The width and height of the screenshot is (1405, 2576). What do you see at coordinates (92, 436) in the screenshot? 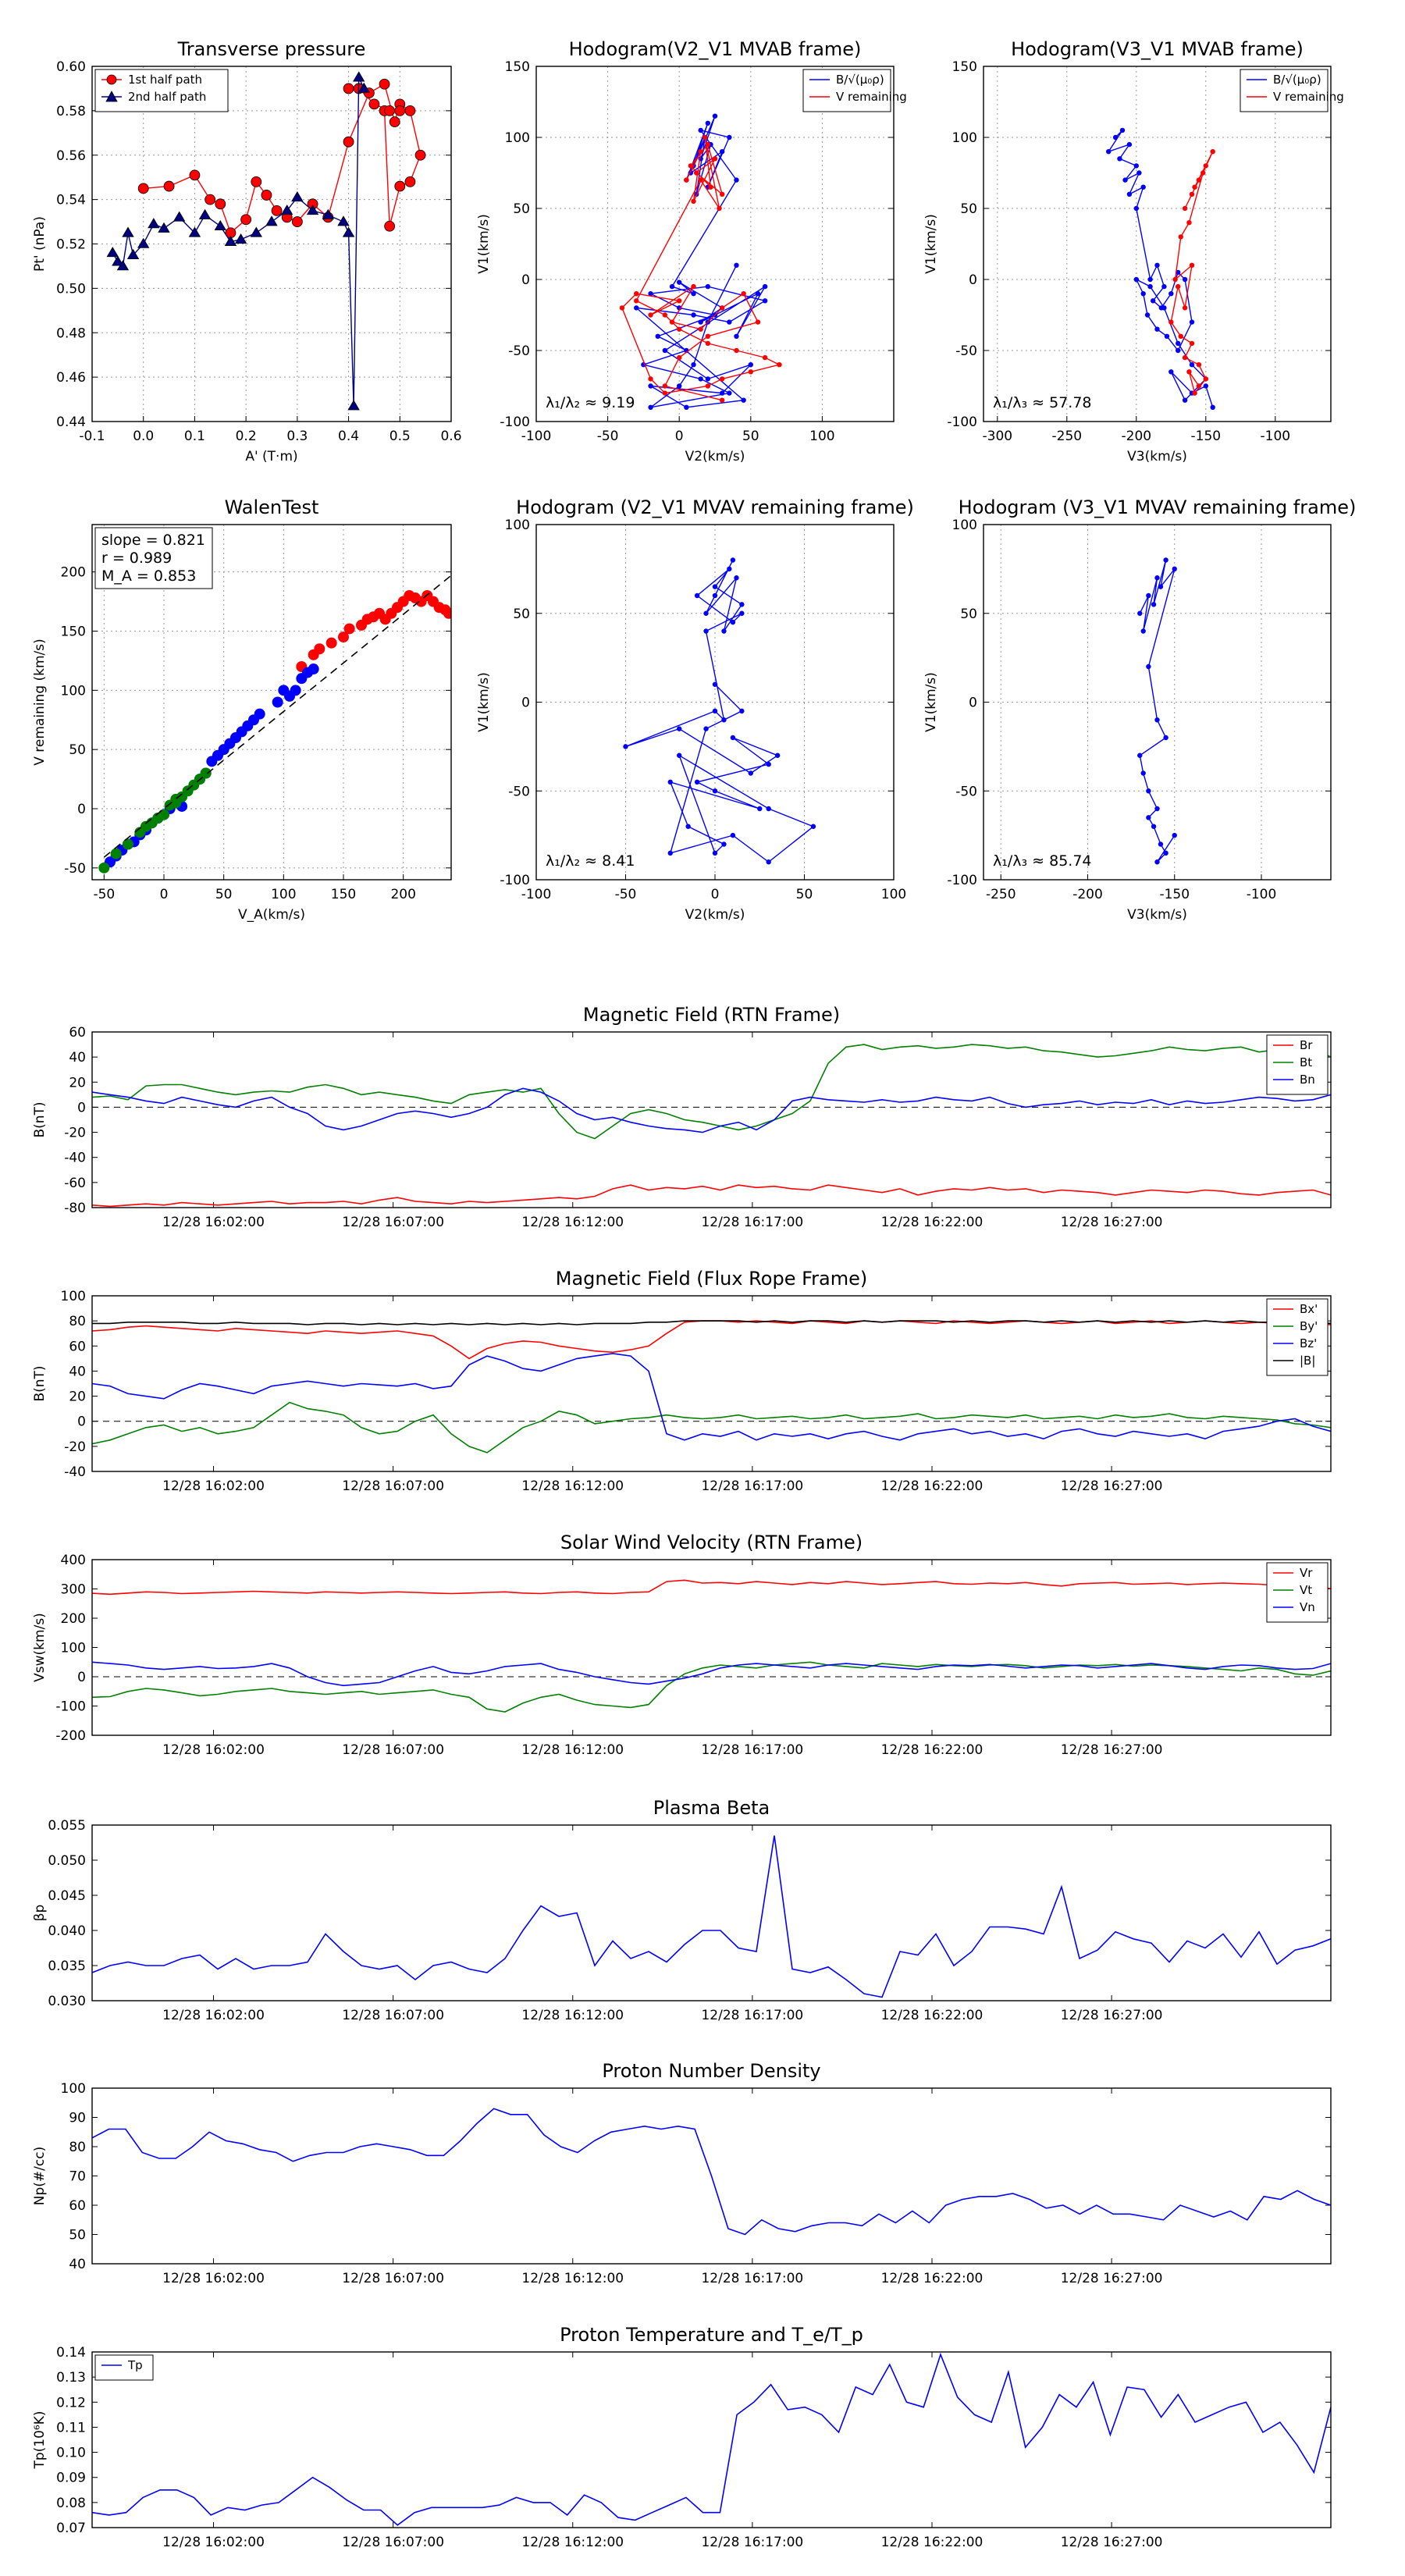
I see `x-tick-label: -0.1` at bounding box center [92, 436].